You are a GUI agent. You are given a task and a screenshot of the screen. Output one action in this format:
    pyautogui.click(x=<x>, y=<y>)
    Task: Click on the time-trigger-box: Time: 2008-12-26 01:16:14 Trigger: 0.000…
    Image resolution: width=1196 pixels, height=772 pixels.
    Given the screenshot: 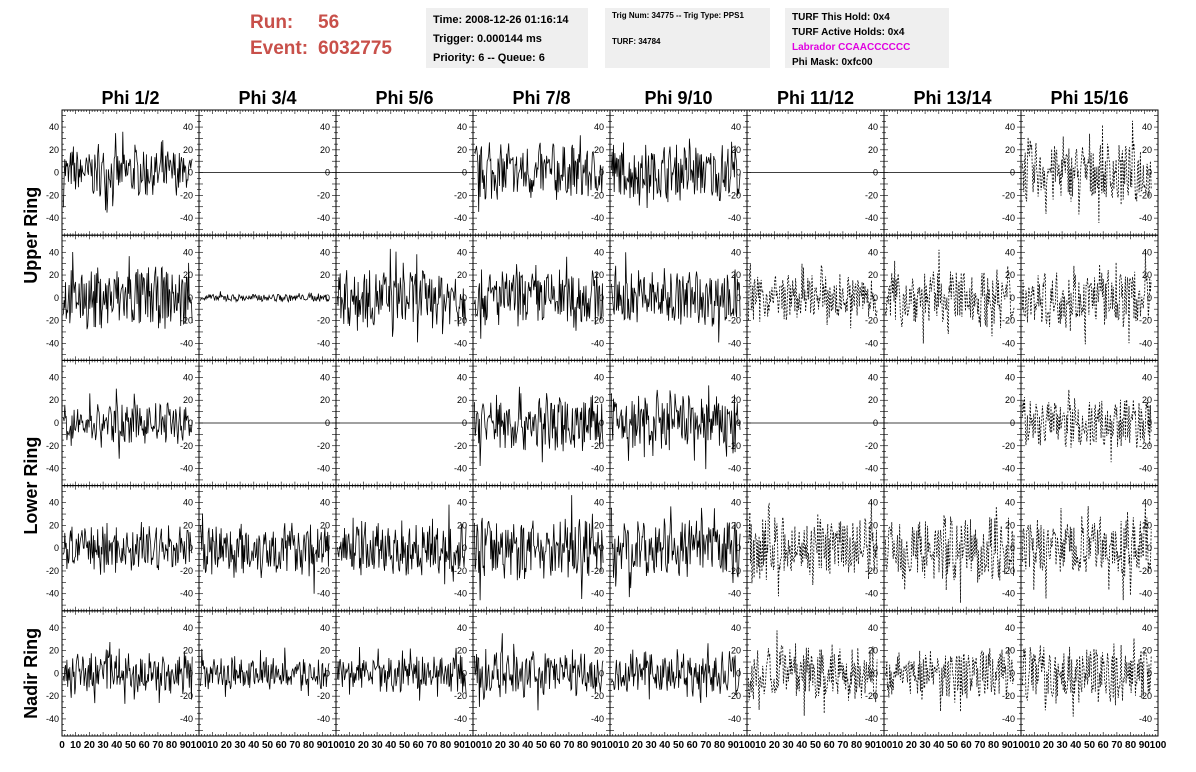 What is the action you would take?
    pyautogui.click(x=507, y=38)
    